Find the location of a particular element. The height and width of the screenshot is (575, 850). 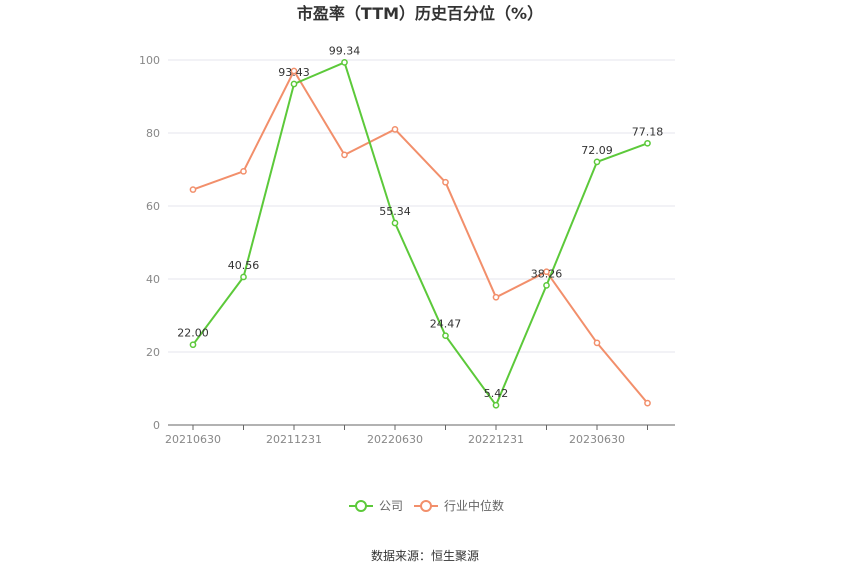

data-label: 38.26 is located at coordinates (547, 273).